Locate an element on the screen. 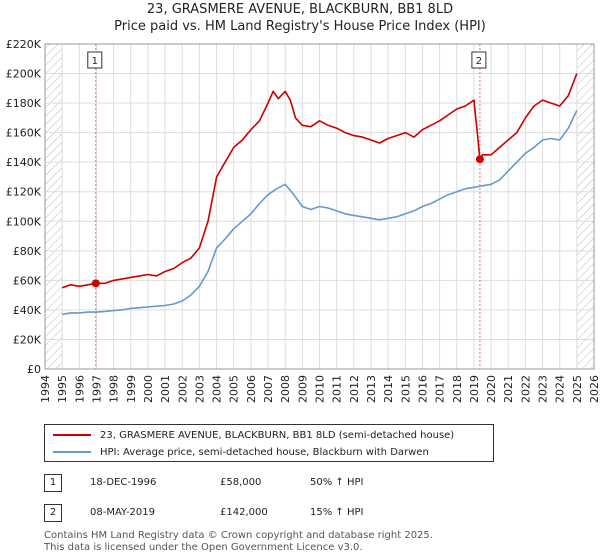 This screenshot has height=560, width=600. x-tick-label: 2013 is located at coordinates (371, 389).